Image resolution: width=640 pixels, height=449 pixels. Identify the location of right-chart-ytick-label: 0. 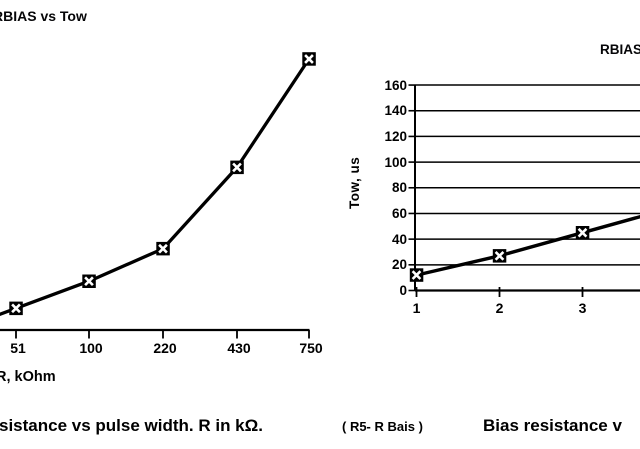
(403, 290).